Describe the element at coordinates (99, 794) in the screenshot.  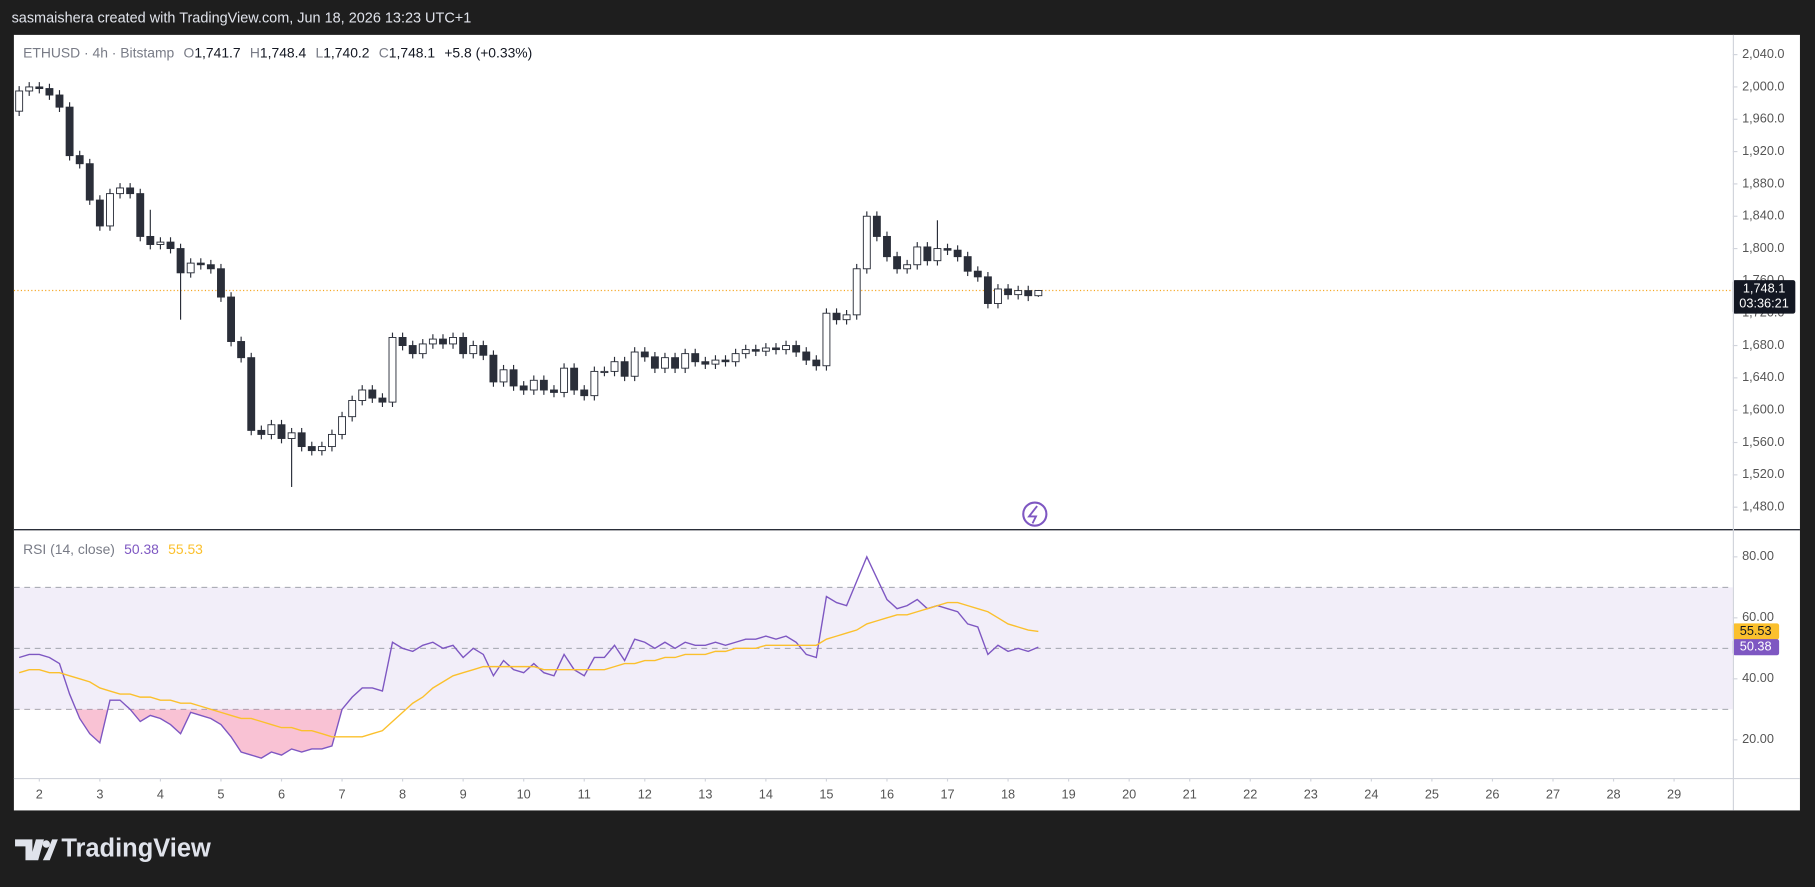
I see `x-tick-label: 3` at that location.